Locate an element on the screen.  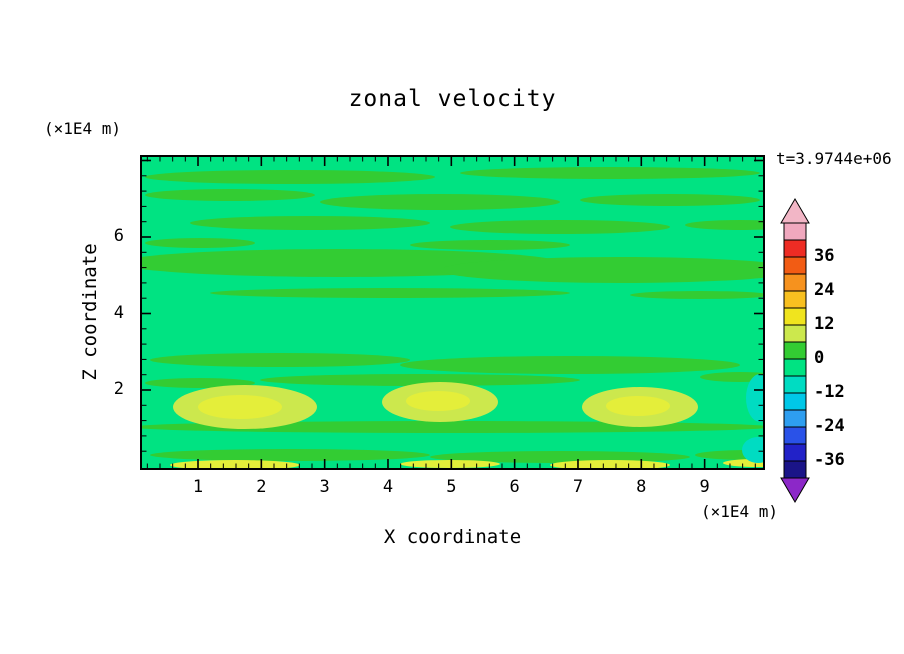
chart-title: zonal velocity is located at coordinates (452, 99).